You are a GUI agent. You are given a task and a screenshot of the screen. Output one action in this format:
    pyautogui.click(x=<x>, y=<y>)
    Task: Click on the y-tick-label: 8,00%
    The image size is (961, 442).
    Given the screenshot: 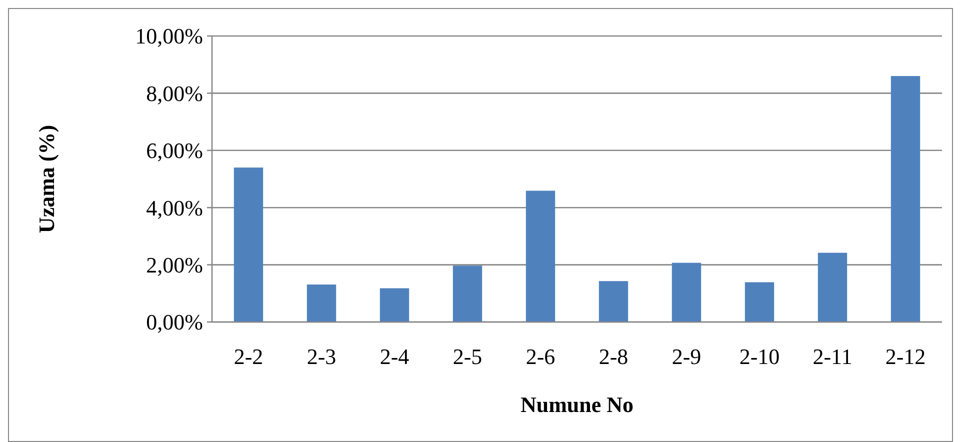 What is the action you would take?
    pyautogui.click(x=174, y=93)
    